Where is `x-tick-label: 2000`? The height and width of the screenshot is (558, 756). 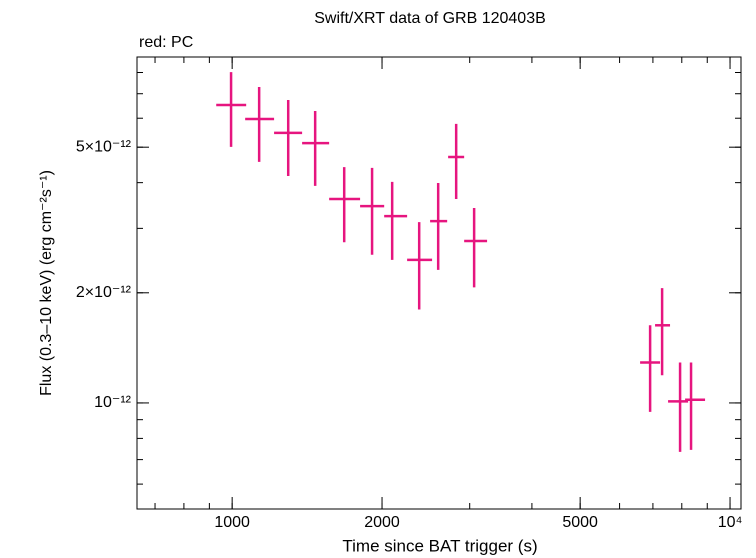 x-tick-label: 2000 is located at coordinates (382, 522).